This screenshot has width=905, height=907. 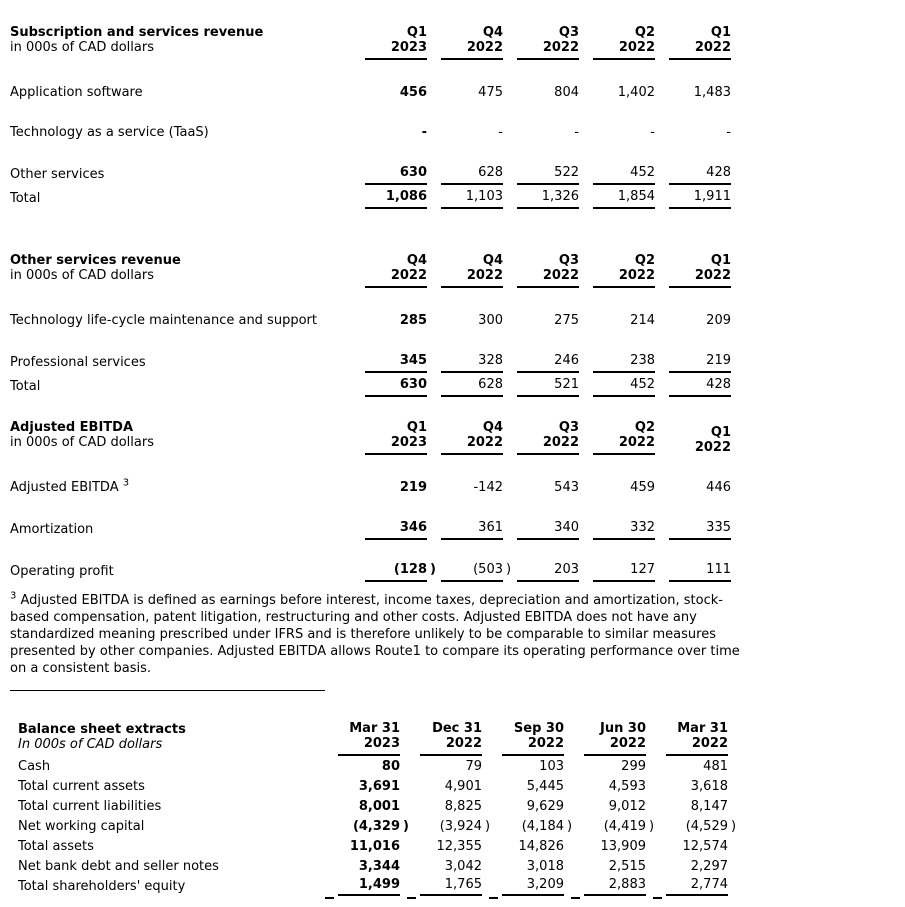 What do you see at coordinates (624, 530) in the screenshot?
I see `value-cell: 332` at bounding box center [624, 530].